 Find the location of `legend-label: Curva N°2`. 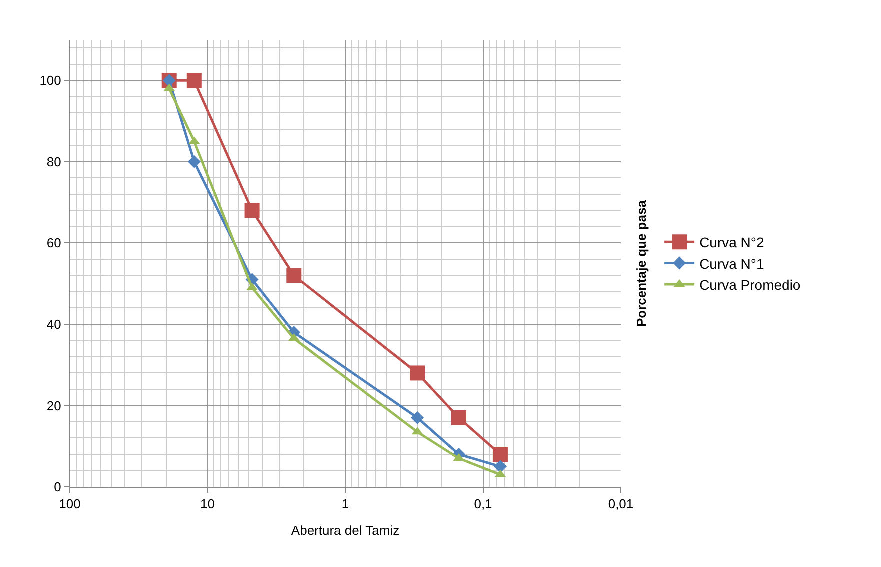

legend-label: Curva N°2 is located at coordinates (732, 242).